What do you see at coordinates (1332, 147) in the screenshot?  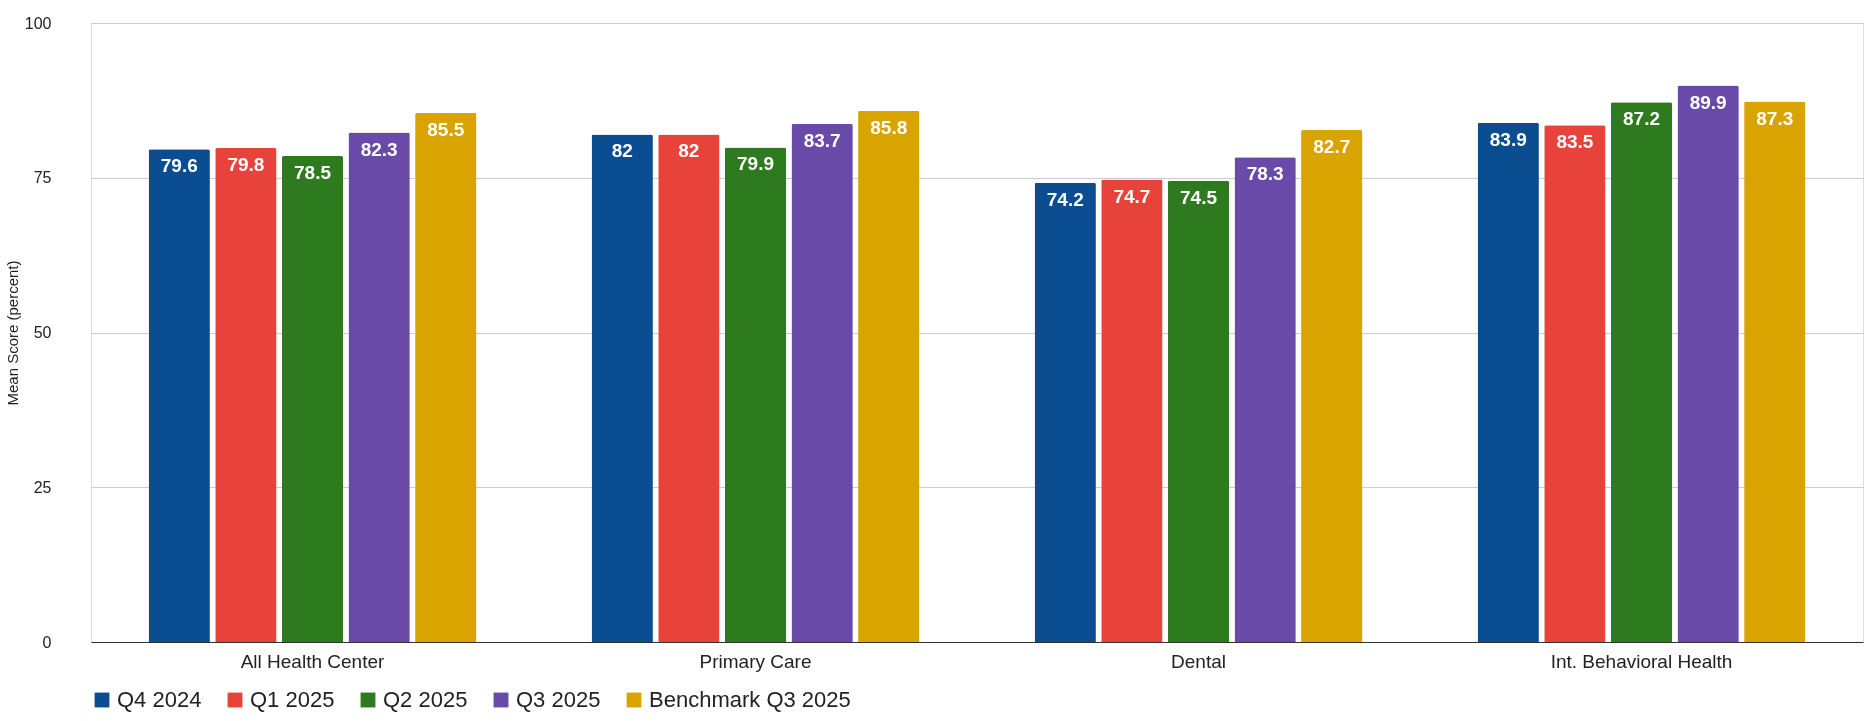 I see `data-label: 82.7` at bounding box center [1332, 147].